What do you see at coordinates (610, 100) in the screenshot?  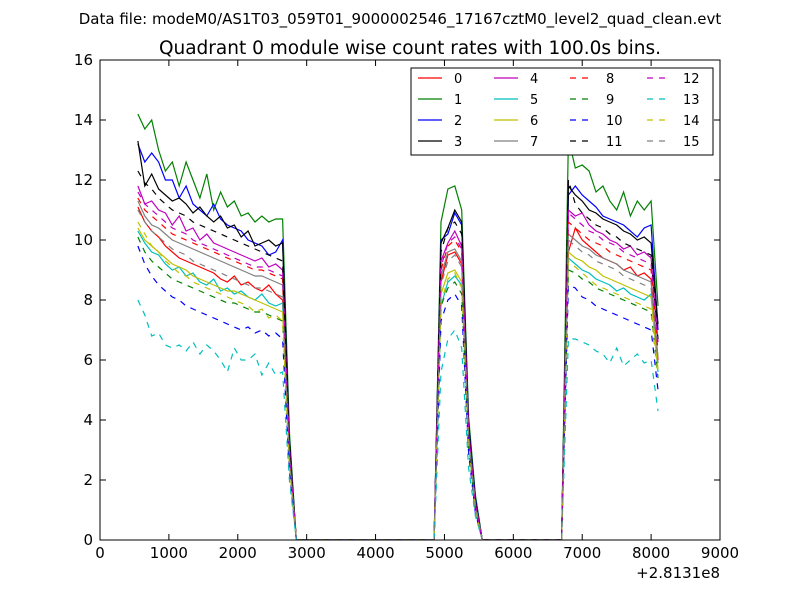 I see `legend-label-9: 9` at bounding box center [610, 100].